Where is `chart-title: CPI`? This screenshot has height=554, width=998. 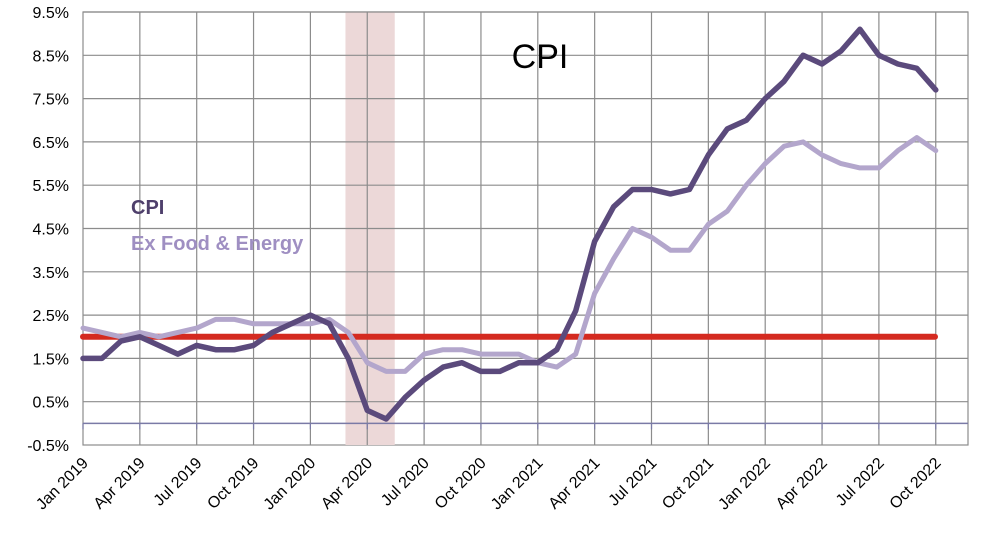
chart-title: CPI is located at coordinates (540, 57).